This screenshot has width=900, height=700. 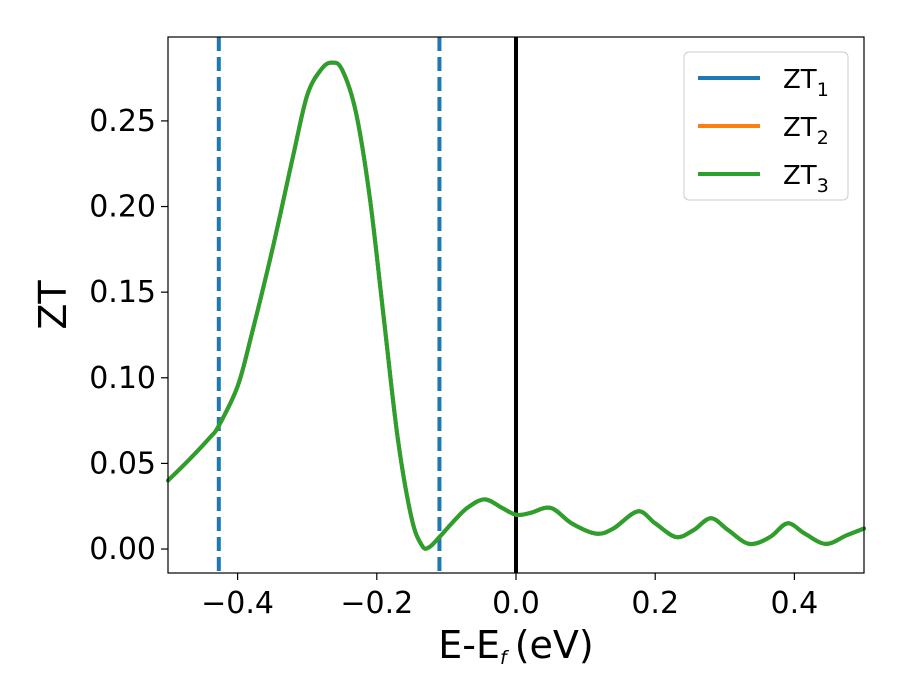 What do you see at coordinates (516, 603) in the screenshot?
I see `x-tick-label: 0.0` at bounding box center [516, 603].